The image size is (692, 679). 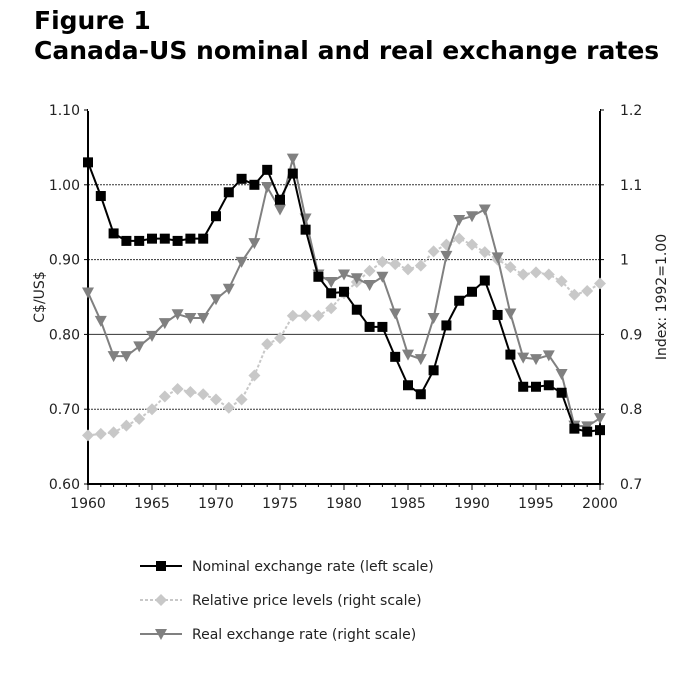 What do you see at coordinates (536, 504) in the screenshot?
I see `x-tick-label: 1995` at bounding box center [536, 504].